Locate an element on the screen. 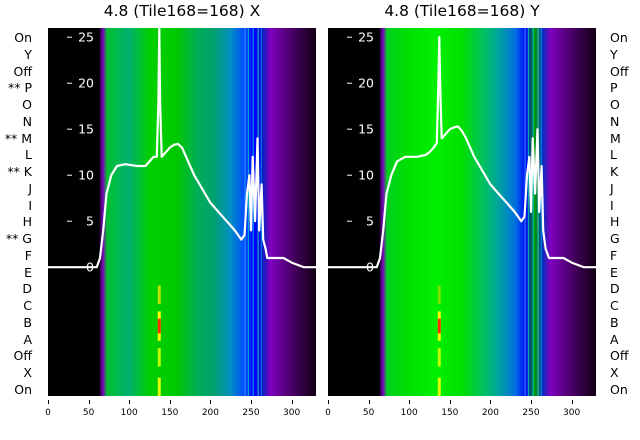 This screenshot has height=440, width=640. row-label: G is located at coordinates (615, 238).